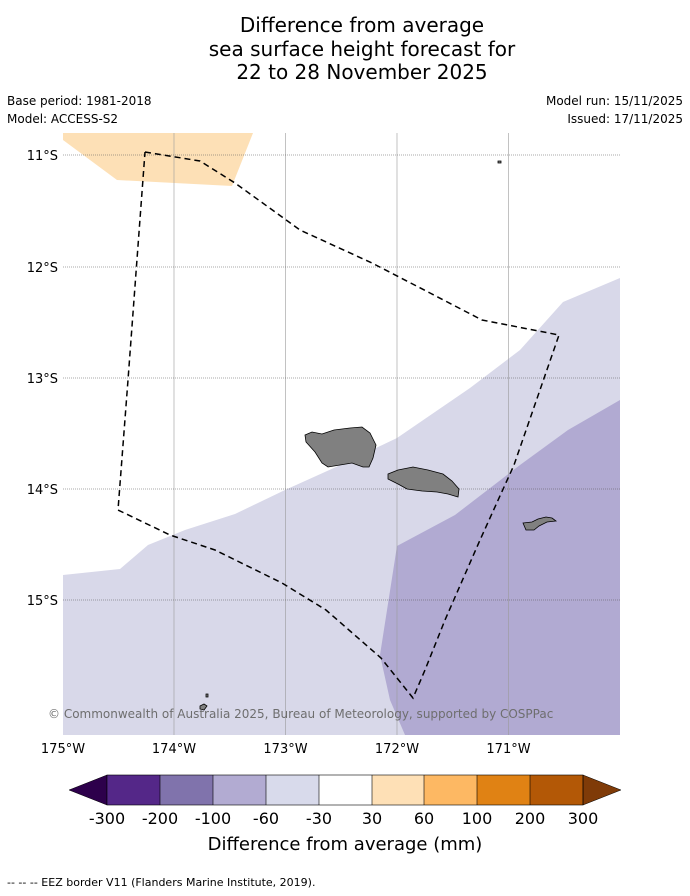 Image resolution: width=690 pixels, height=896 pixels. I want to click on island-swains, so click(499, 162).